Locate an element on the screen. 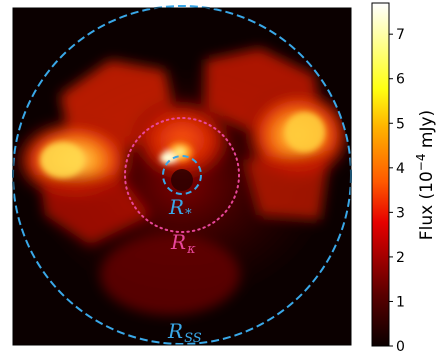 Image resolution: width=438 pixels, height=361 pixels. center-arc-hotspot is located at coordinates (168, 158).